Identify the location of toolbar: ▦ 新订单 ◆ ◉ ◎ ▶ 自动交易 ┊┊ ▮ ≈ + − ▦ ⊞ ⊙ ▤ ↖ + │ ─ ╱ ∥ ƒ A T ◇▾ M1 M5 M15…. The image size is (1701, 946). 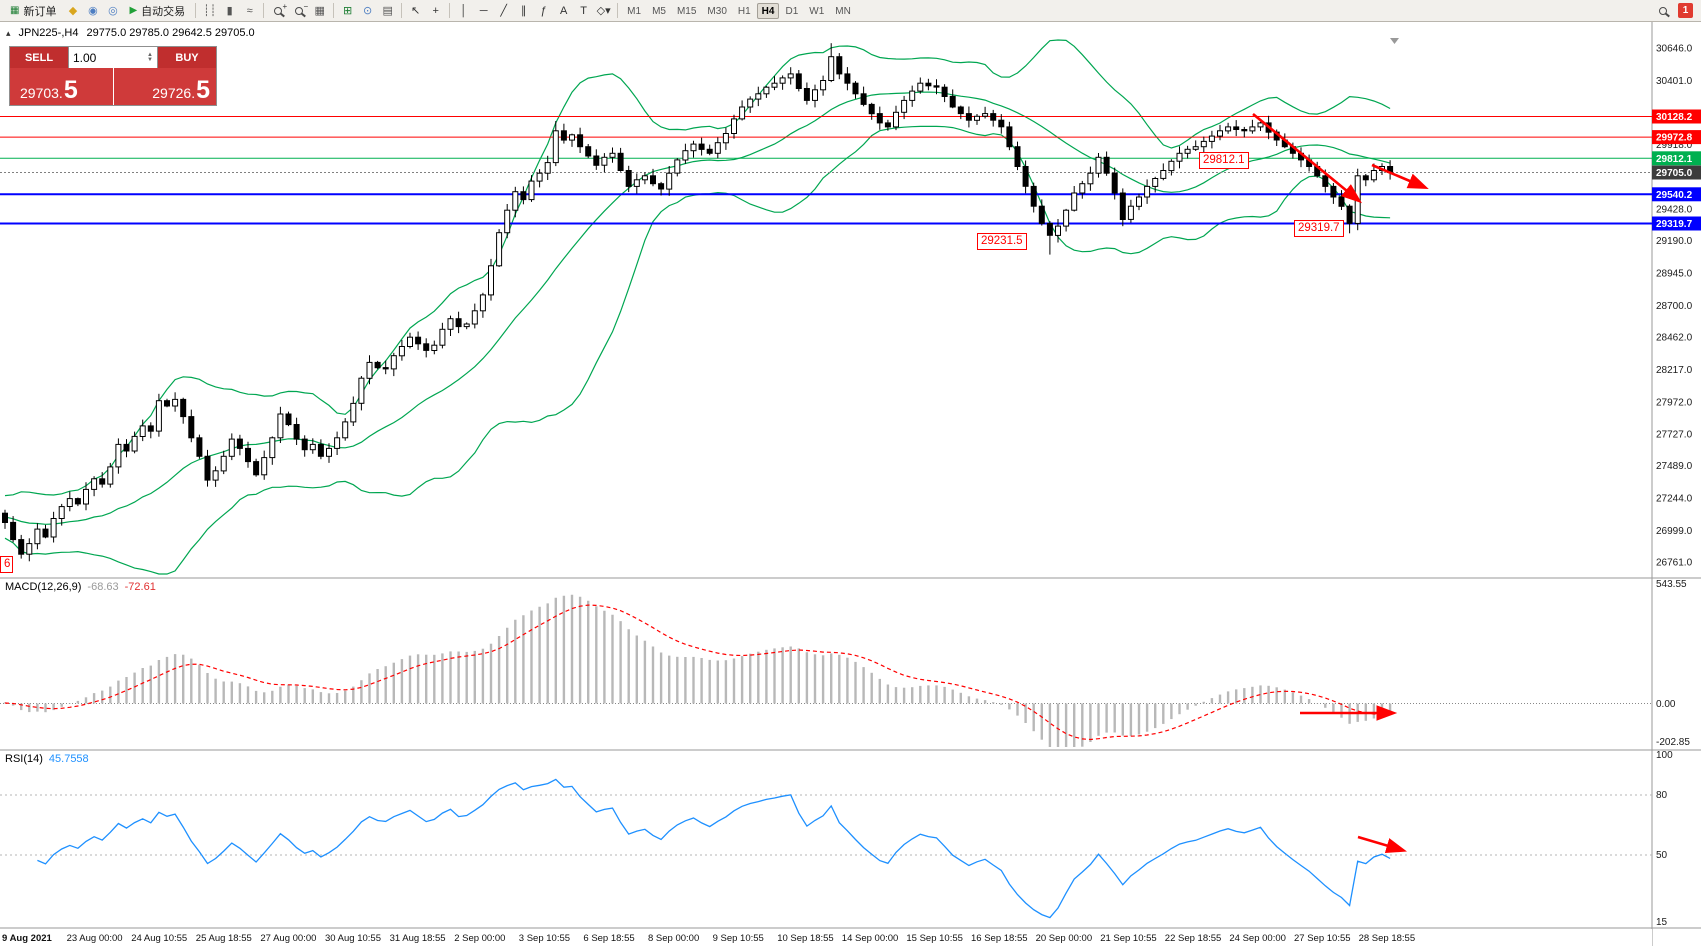
(850, 11).